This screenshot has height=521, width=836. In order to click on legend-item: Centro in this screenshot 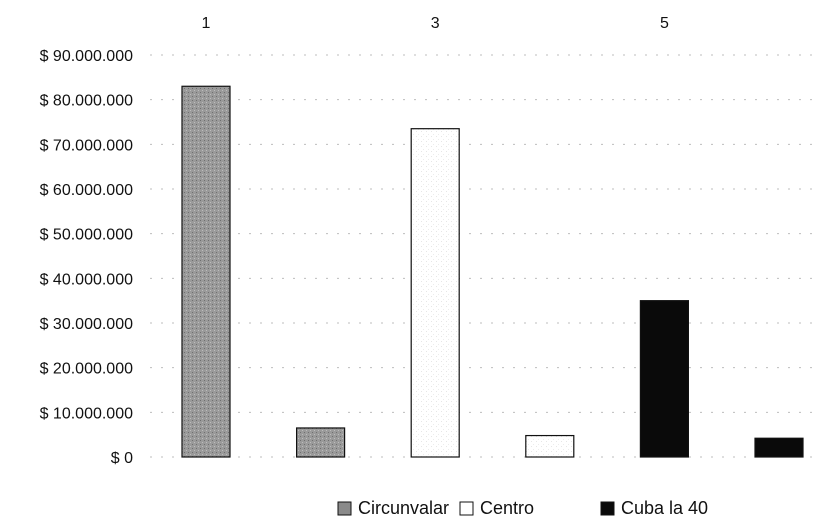, I will do `click(496, 508)`.